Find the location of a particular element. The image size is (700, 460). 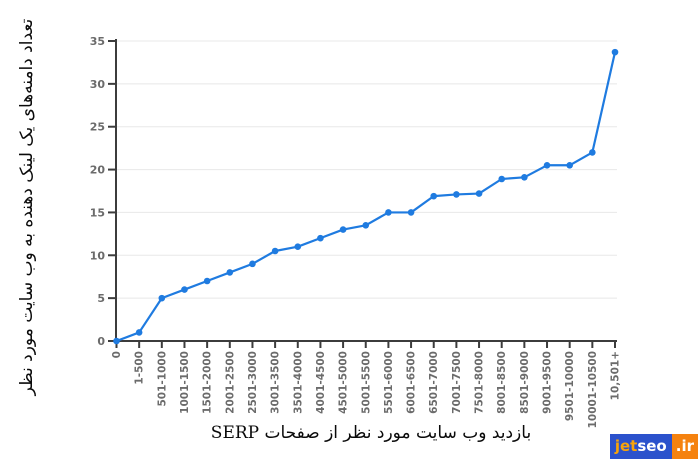

jetseo-logo-seo-text: seo is located at coordinates (652, 446).